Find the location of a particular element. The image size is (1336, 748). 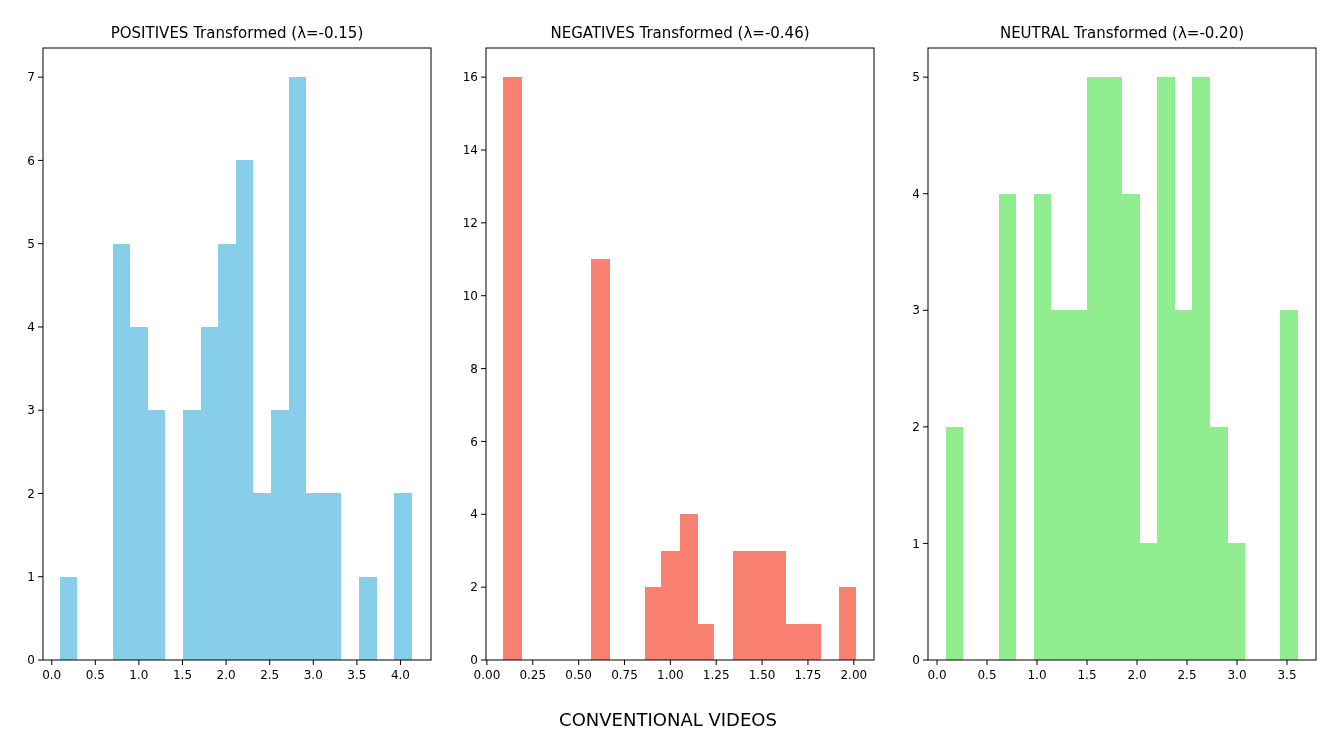

x-tick-label: 1.25 is located at coordinates (716, 675).